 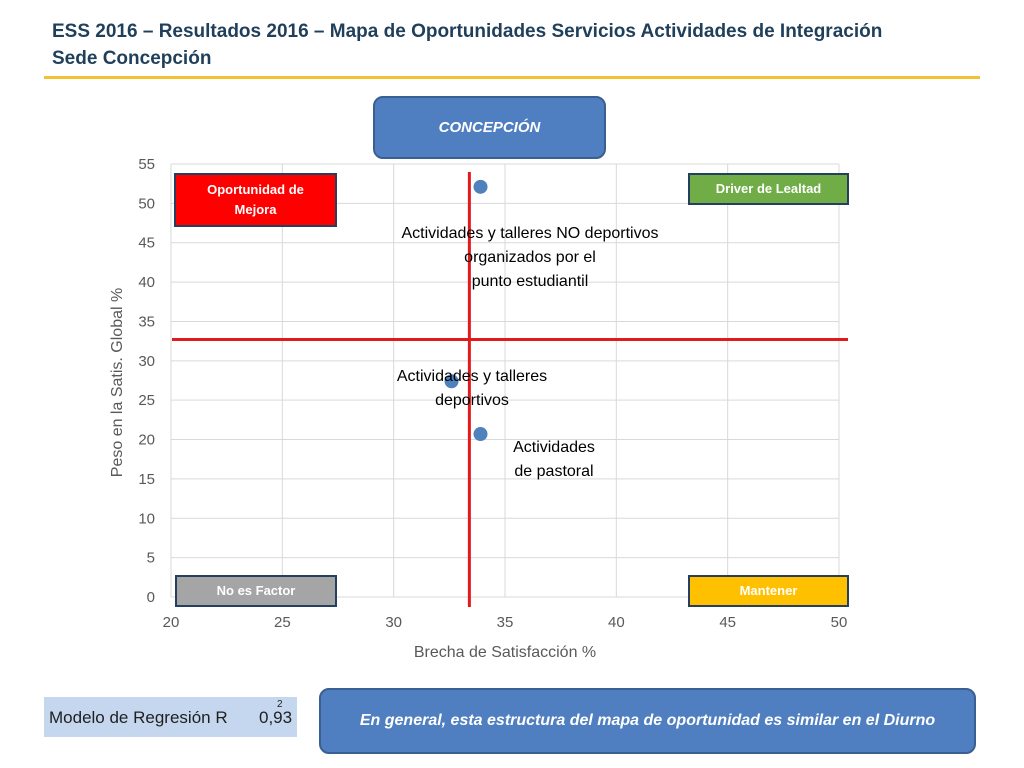 I want to click on x-axis-ticks: 20 25 30 35 40 45 50, so click(x=505, y=622).